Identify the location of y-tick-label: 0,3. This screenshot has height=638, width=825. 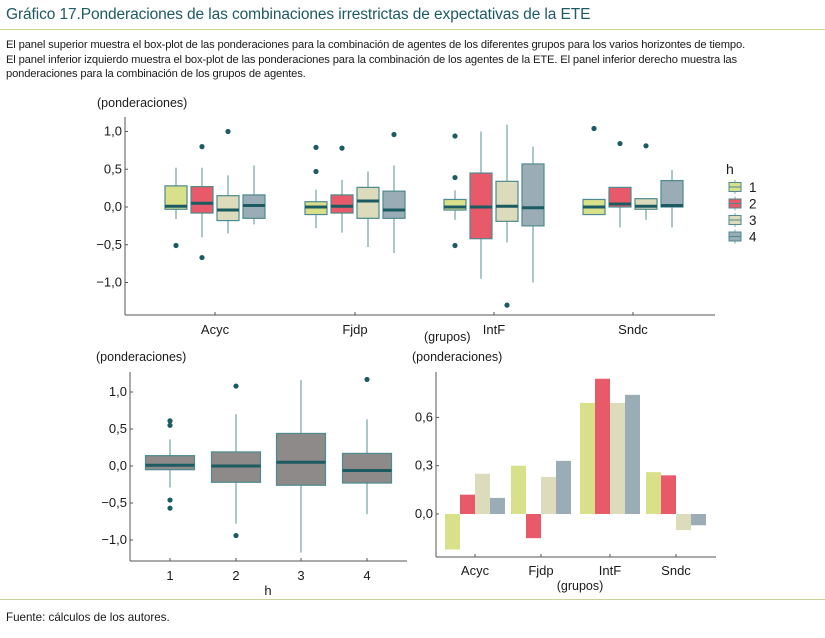
(424, 465).